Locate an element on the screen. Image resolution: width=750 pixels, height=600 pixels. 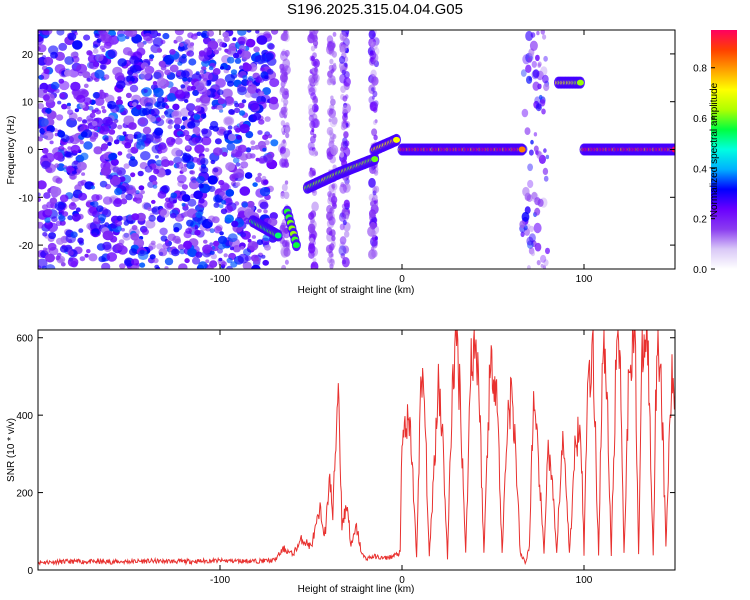
tone-core is located at coordinates (375, 159).